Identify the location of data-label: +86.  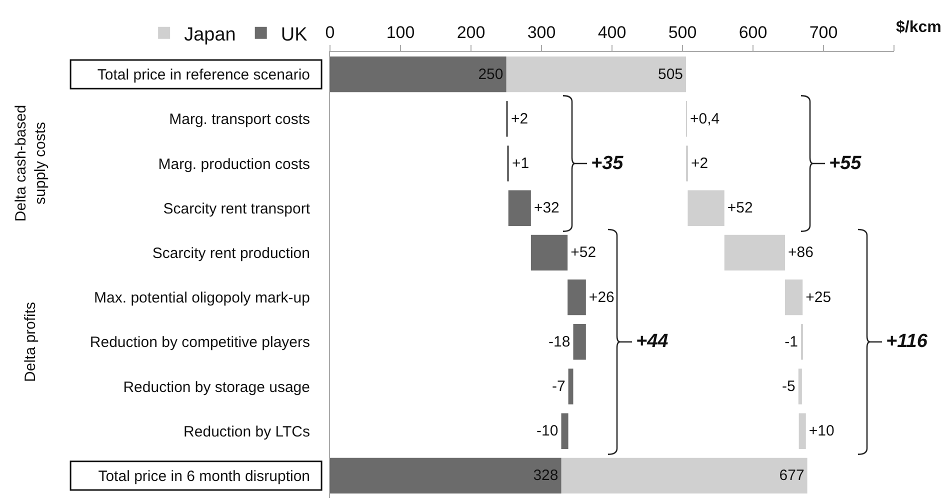
(801, 253).